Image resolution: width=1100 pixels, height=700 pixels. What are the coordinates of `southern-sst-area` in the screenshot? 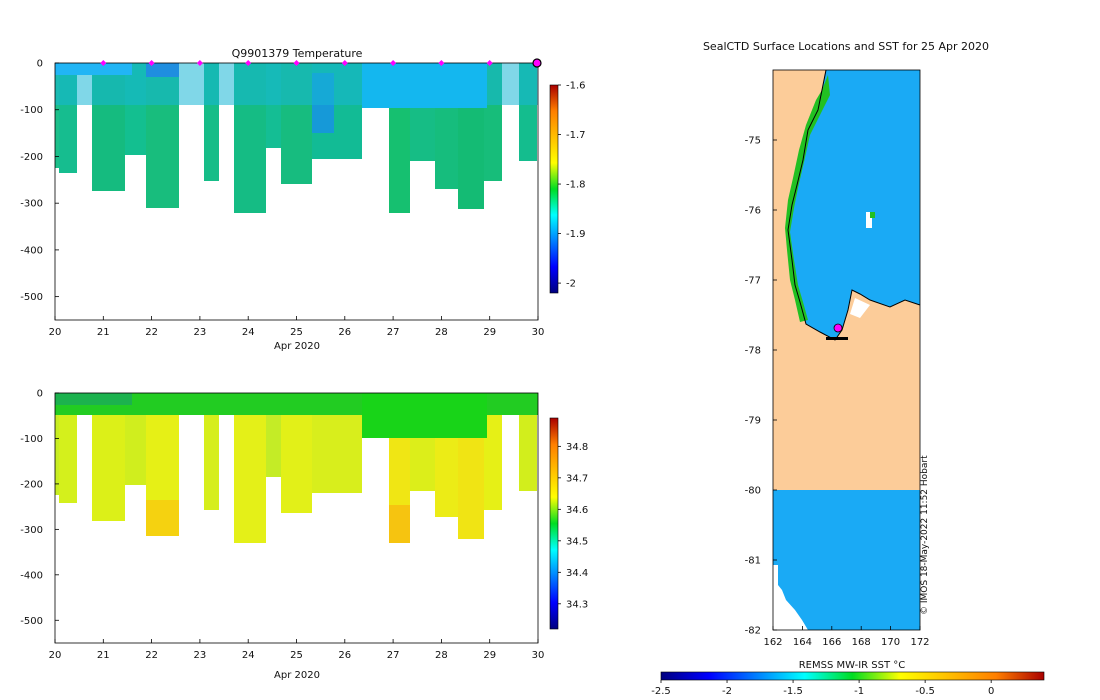 It's located at (846, 560).